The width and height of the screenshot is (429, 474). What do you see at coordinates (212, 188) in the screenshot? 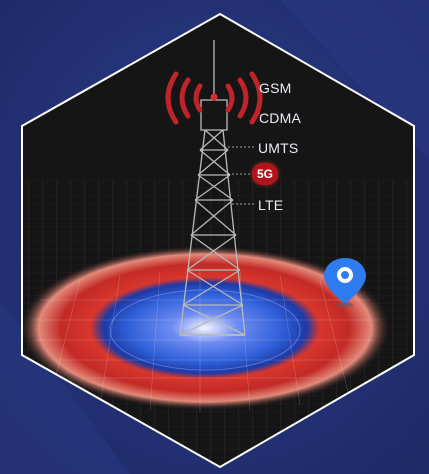
I see `cell-tower-icon` at bounding box center [212, 188].